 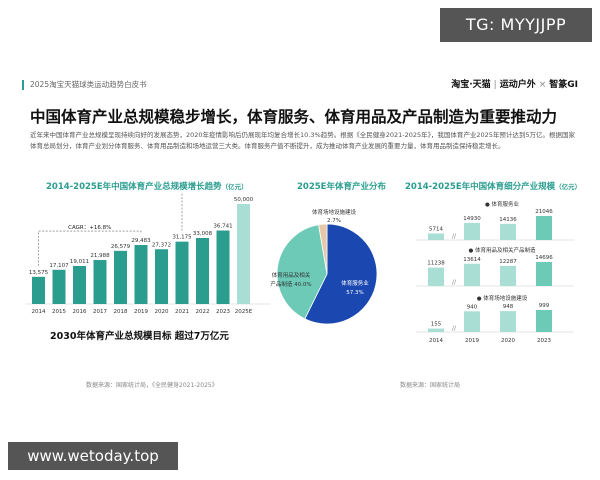 I want to click on x-tick-2014: 2014, so click(x=39, y=312).